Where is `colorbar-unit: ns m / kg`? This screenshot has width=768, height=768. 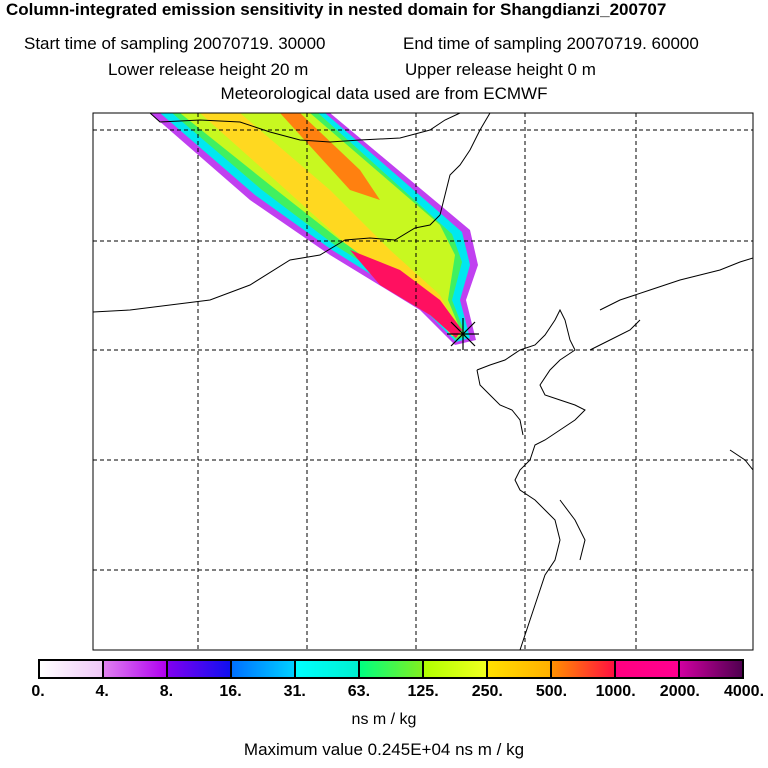 colorbar-unit: ns m / kg is located at coordinates (384, 719).